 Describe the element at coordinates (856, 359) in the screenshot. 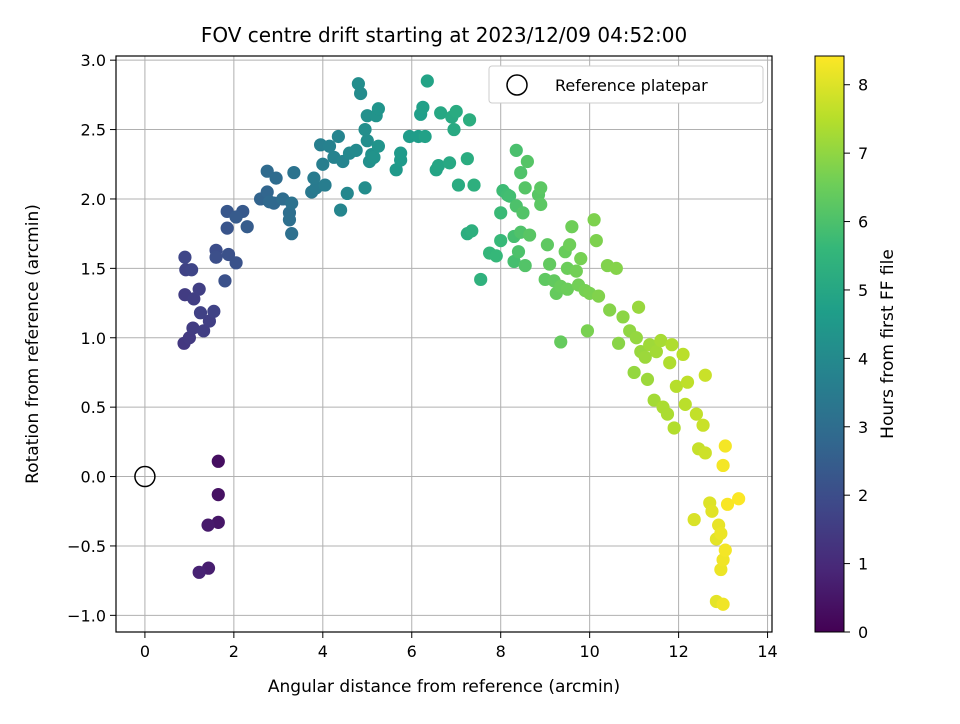

I see `colorbar-ticks: 0 1 2 3 4 5 6 7 8` at that location.